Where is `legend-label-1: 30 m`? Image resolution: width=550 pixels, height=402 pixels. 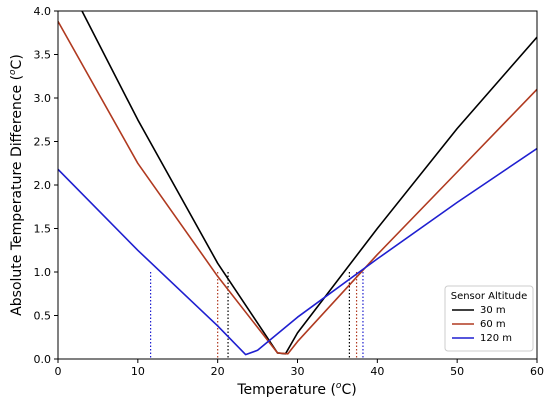
legend-label-1: 30 m is located at coordinates (493, 310).